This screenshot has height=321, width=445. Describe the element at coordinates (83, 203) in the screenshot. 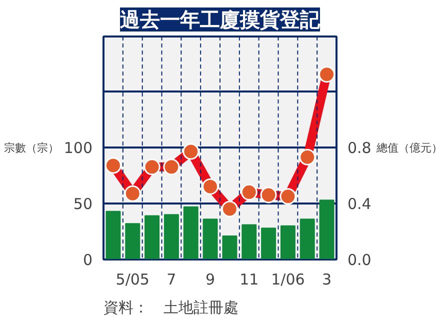

I see `y-tick-label: 50` at that location.